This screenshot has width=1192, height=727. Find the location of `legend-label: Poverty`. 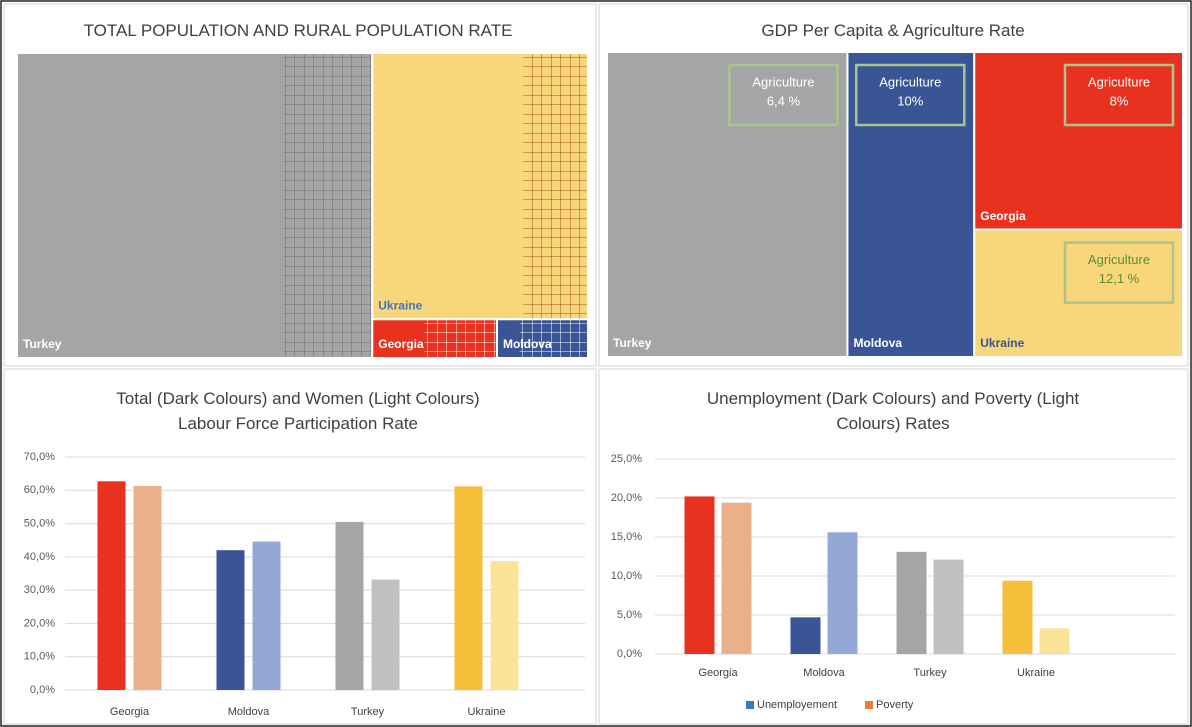

legend-label: Poverty is located at coordinates (895, 705).